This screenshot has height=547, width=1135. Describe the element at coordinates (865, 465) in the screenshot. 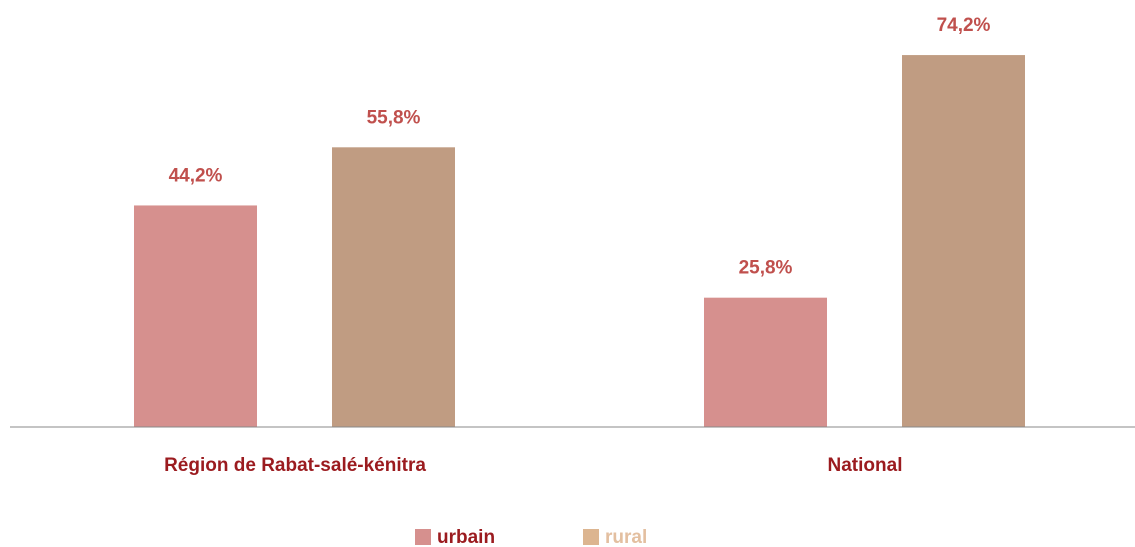

I see `x-tick-label: National` at that location.